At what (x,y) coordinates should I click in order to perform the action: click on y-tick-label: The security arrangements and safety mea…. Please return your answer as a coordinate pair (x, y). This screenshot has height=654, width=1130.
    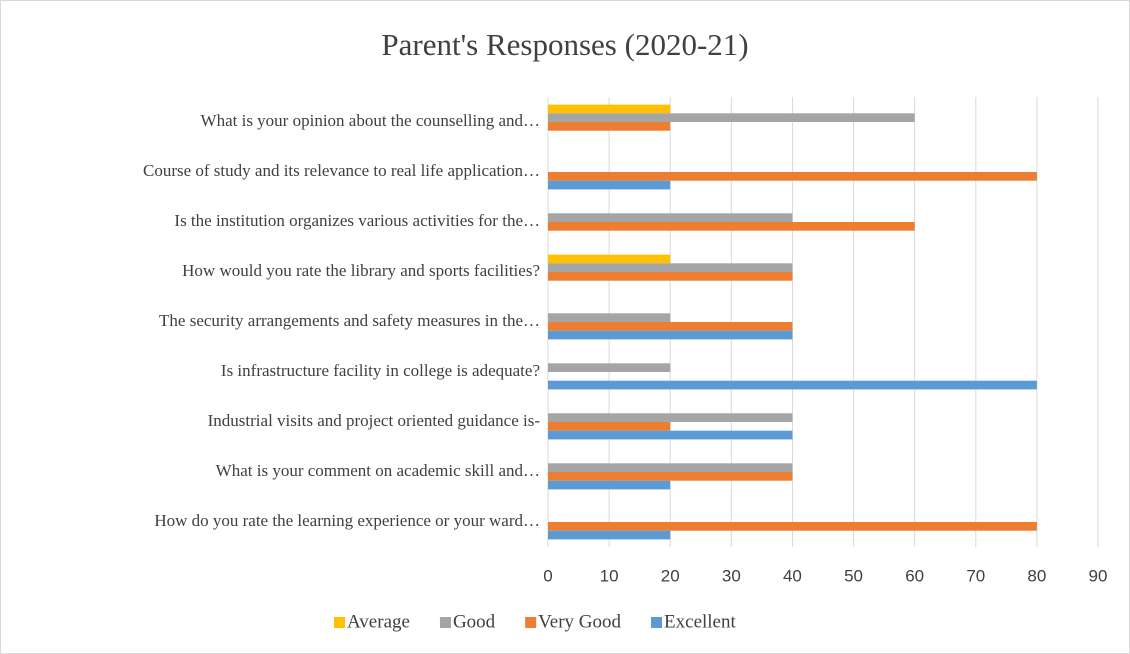
    Looking at the image, I should click on (349, 320).